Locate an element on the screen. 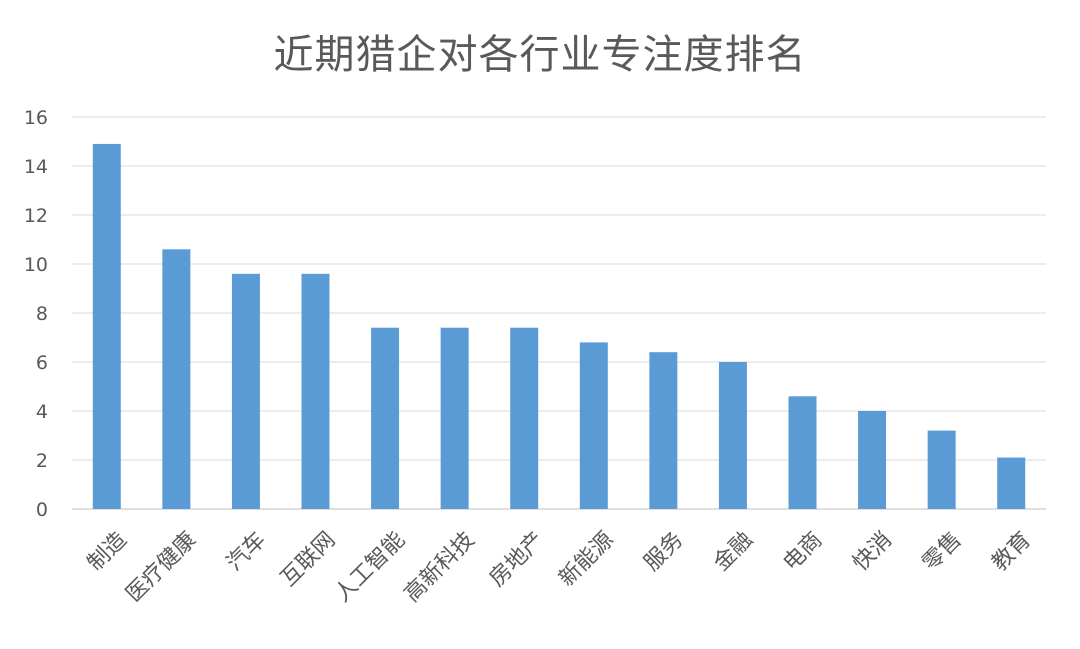  x-category-label-12: 零售 is located at coordinates (942, 551).